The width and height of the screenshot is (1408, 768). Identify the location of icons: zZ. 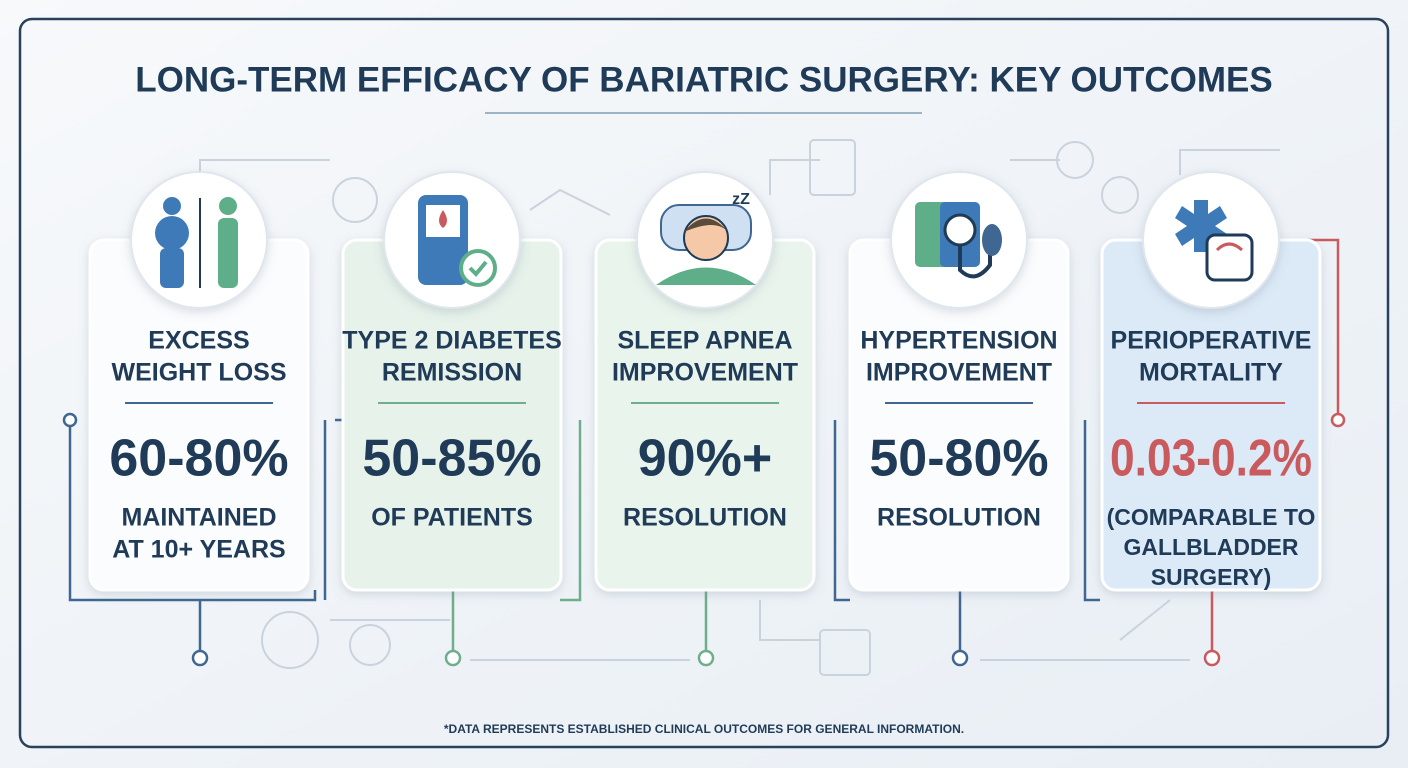
(704, 239).